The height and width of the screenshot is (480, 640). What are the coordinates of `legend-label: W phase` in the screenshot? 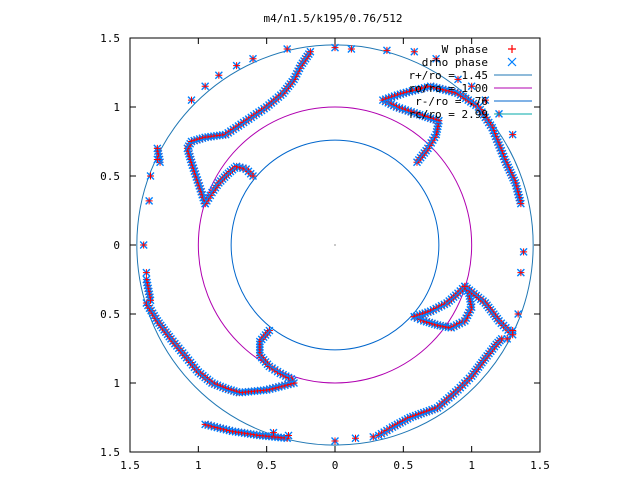 It's located at (465, 49).